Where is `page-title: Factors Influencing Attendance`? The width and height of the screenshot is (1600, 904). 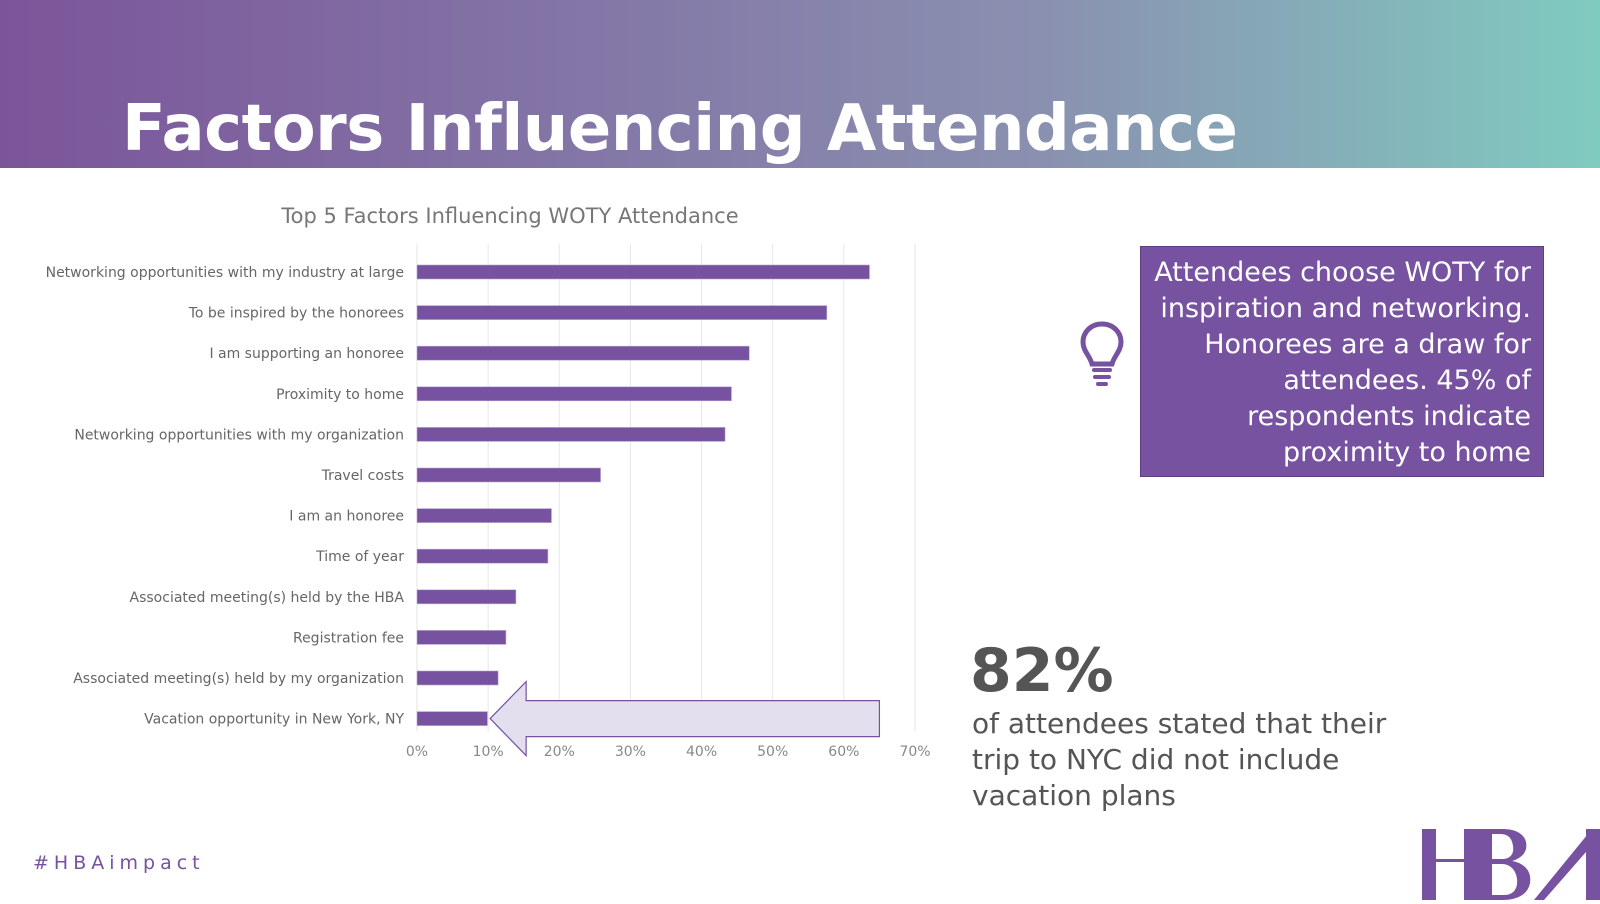 page-title: Factors Influencing Attendance is located at coordinates (680, 129).